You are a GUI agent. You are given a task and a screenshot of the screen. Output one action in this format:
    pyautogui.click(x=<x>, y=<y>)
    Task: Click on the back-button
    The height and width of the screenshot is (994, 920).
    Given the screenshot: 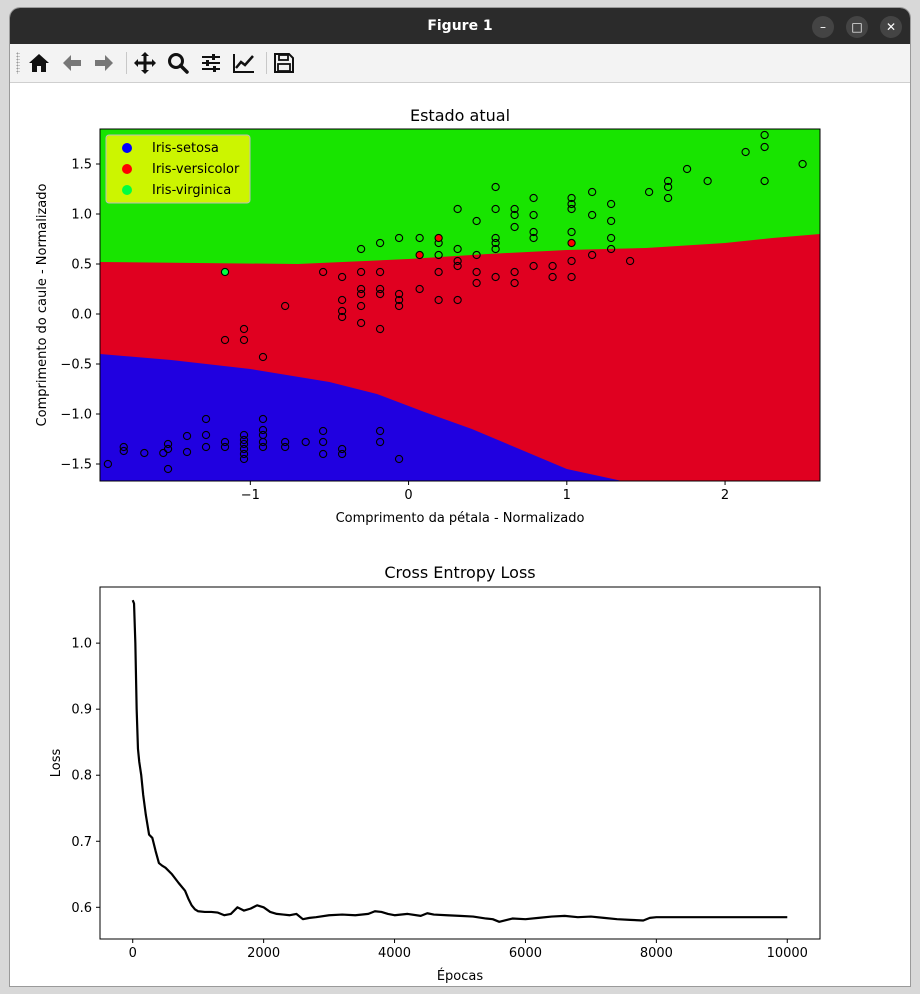 What is the action you would take?
    pyautogui.click(x=72, y=63)
    